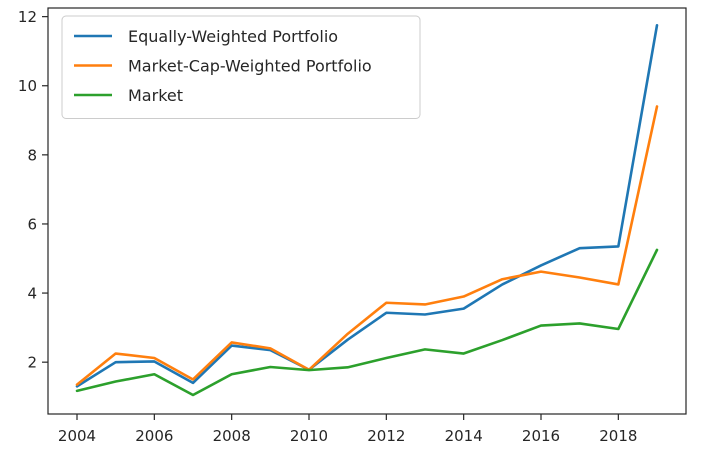 The height and width of the screenshot is (465, 702). I want to click on x-tick-label: 2006, so click(154, 436).